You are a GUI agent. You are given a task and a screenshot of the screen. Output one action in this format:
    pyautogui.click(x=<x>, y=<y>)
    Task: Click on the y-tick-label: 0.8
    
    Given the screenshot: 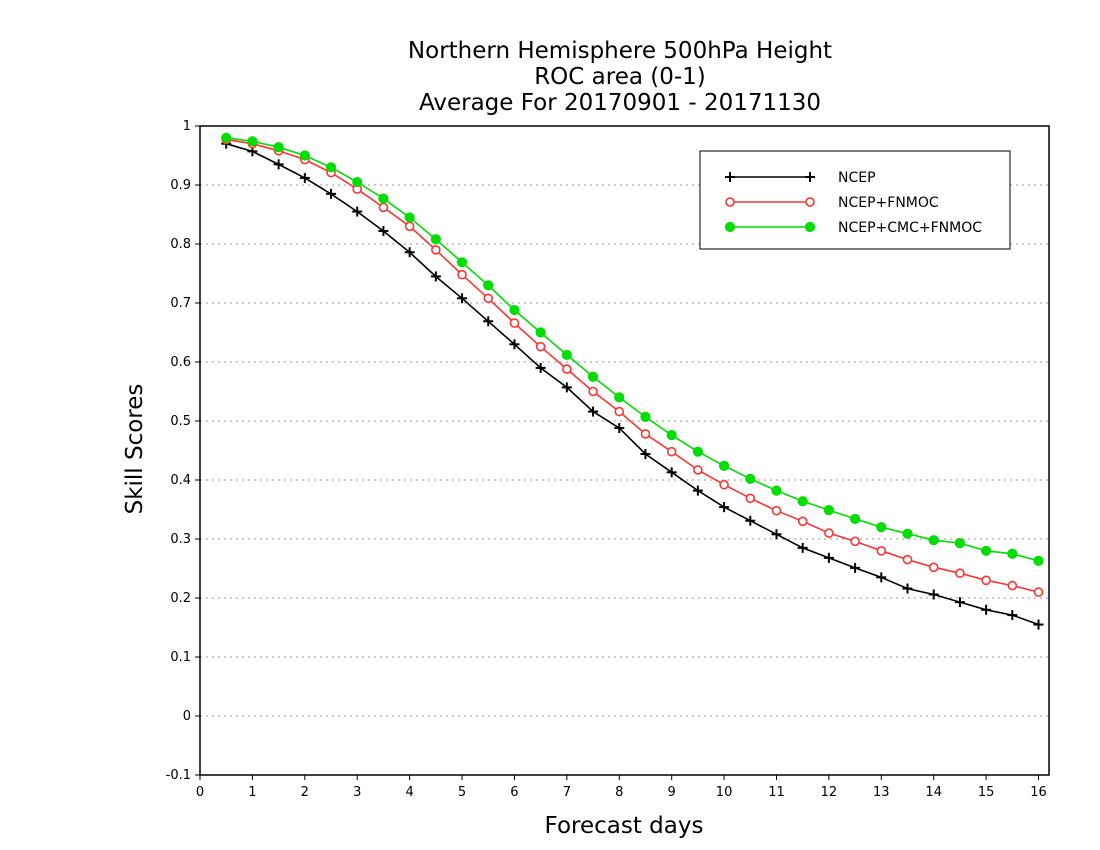 What is the action you would take?
    pyautogui.click(x=180, y=244)
    